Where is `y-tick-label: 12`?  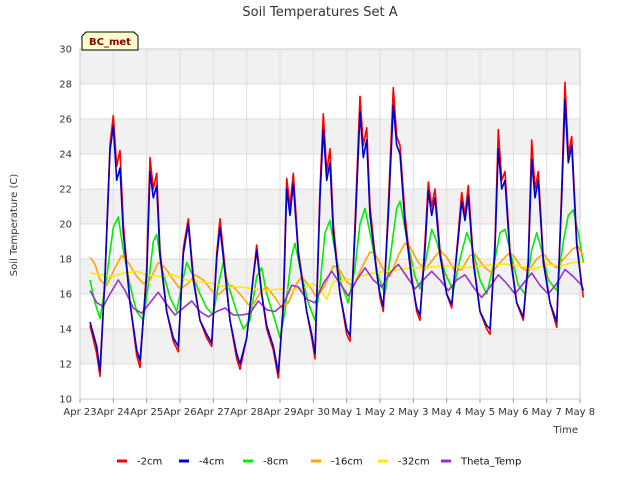 y-tick-label: 12 is located at coordinates (65, 365).